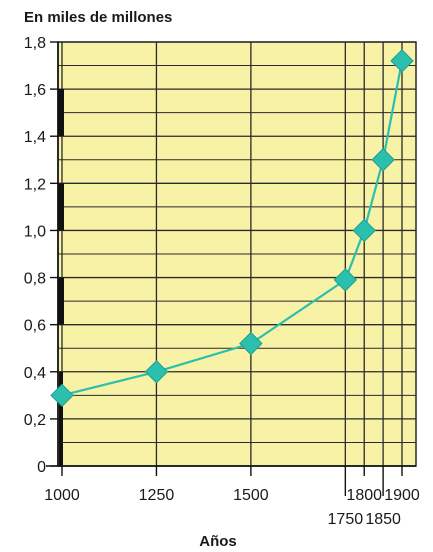 The height and width of the screenshot is (552, 433). I want to click on x-tick-label: 1750, so click(346, 519).